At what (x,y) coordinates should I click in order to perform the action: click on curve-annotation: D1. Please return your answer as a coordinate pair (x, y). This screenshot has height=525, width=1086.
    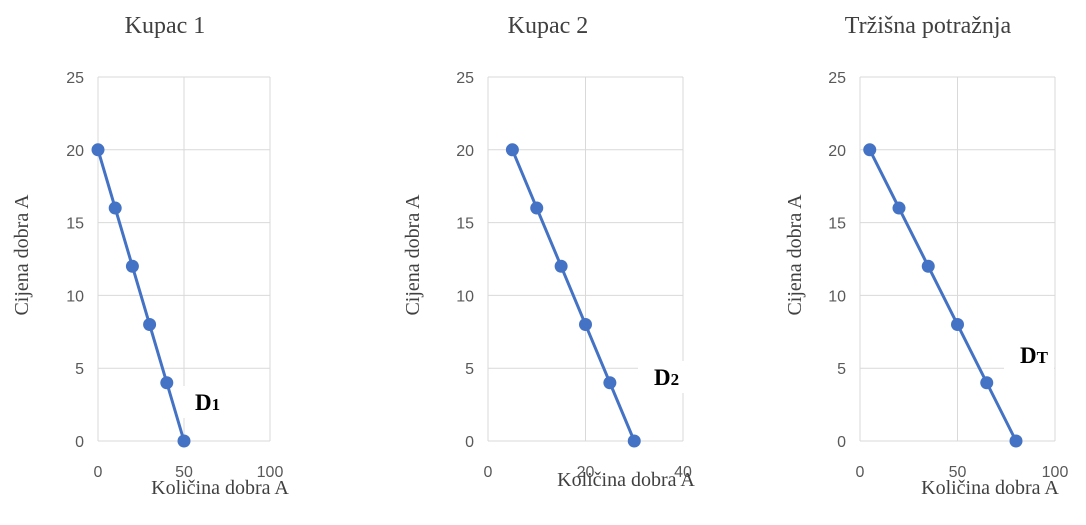
    Looking at the image, I should click on (207, 402).